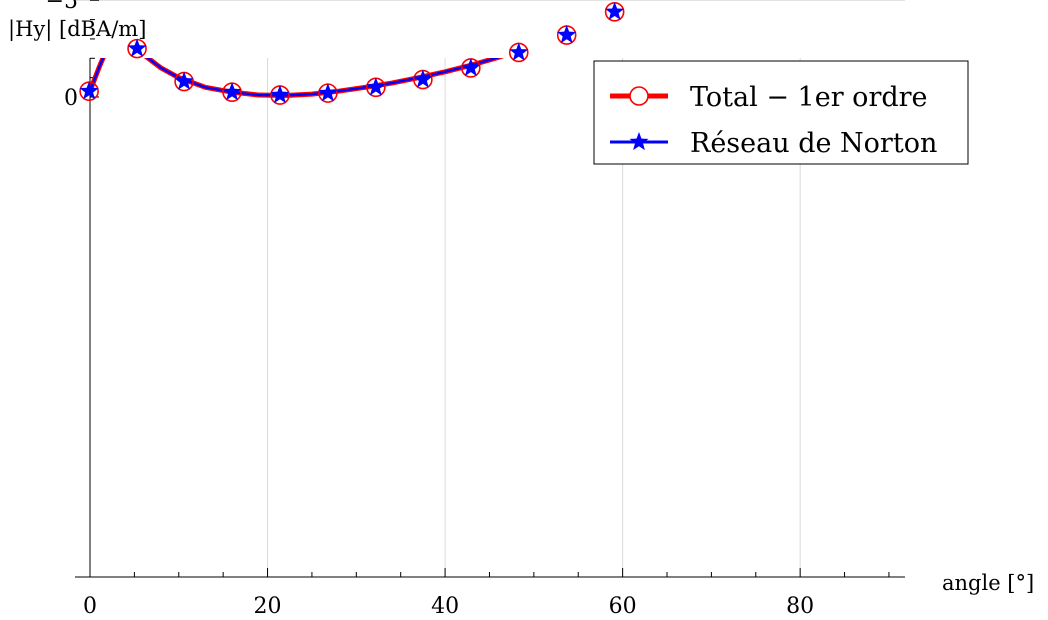  What do you see at coordinates (813, 143) in the screenshot?
I see `legend-label-norton: Réseau de Norton` at bounding box center [813, 143].